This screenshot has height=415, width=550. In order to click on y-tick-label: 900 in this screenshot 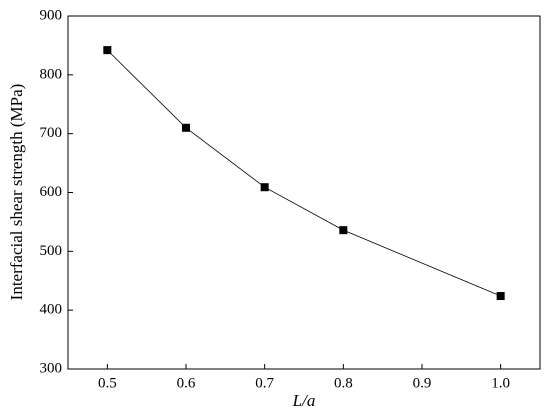, I will do `click(51, 15)`.